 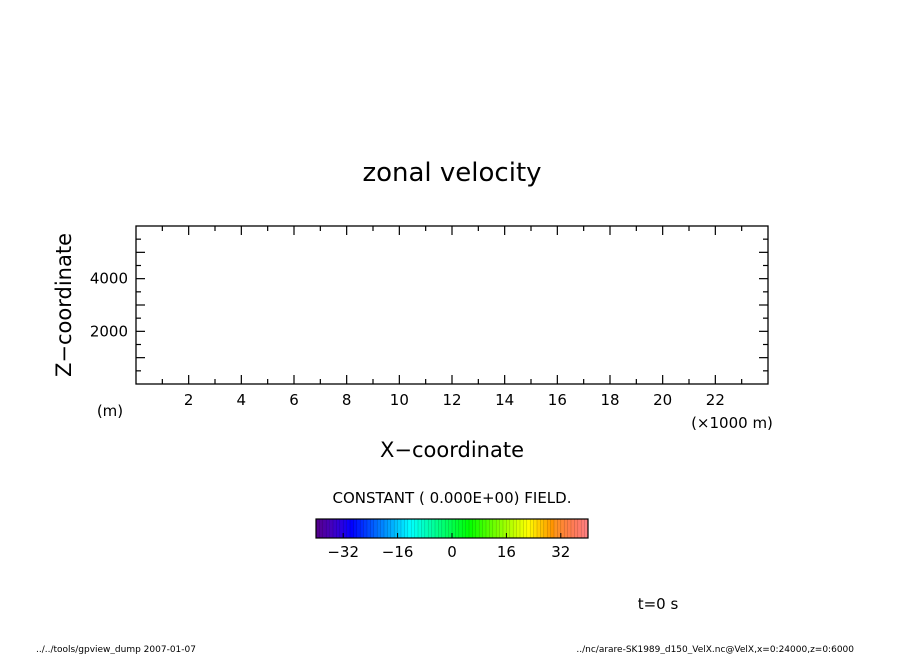 What do you see at coordinates (560, 552) in the screenshot?
I see `colorbar-tick-label: 32` at bounding box center [560, 552].